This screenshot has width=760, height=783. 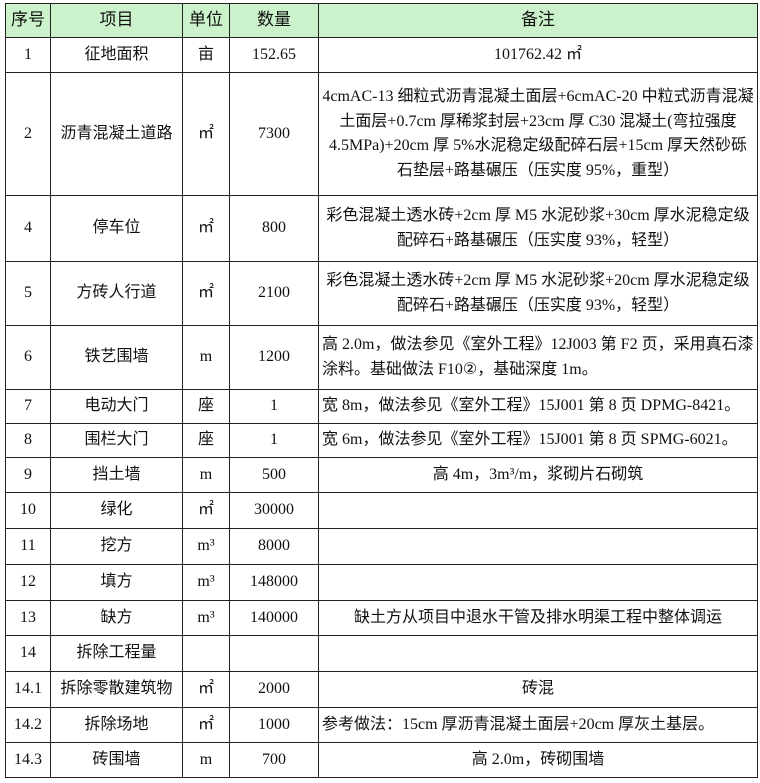 I want to click on cell-item: 征地面积, so click(x=116, y=55).